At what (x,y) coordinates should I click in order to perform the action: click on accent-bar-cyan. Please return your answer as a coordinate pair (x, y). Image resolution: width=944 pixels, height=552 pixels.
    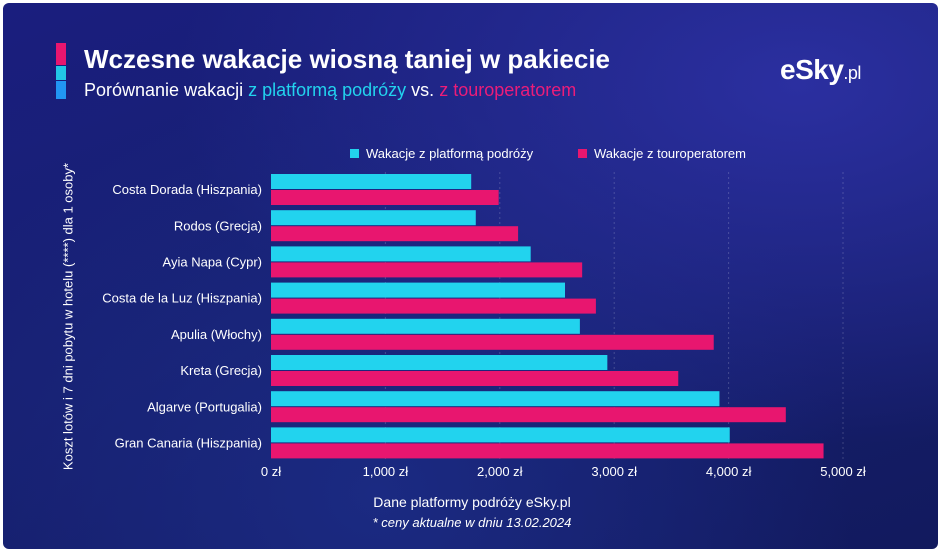
    Looking at the image, I should click on (61, 73).